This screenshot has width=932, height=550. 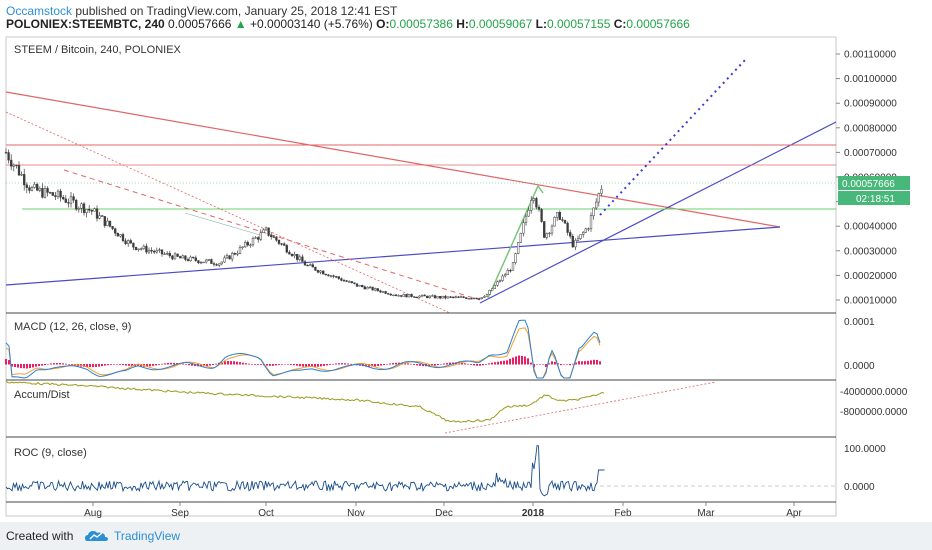 What do you see at coordinates (874, 183) in the screenshot?
I see `price-badge` at bounding box center [874, 183].